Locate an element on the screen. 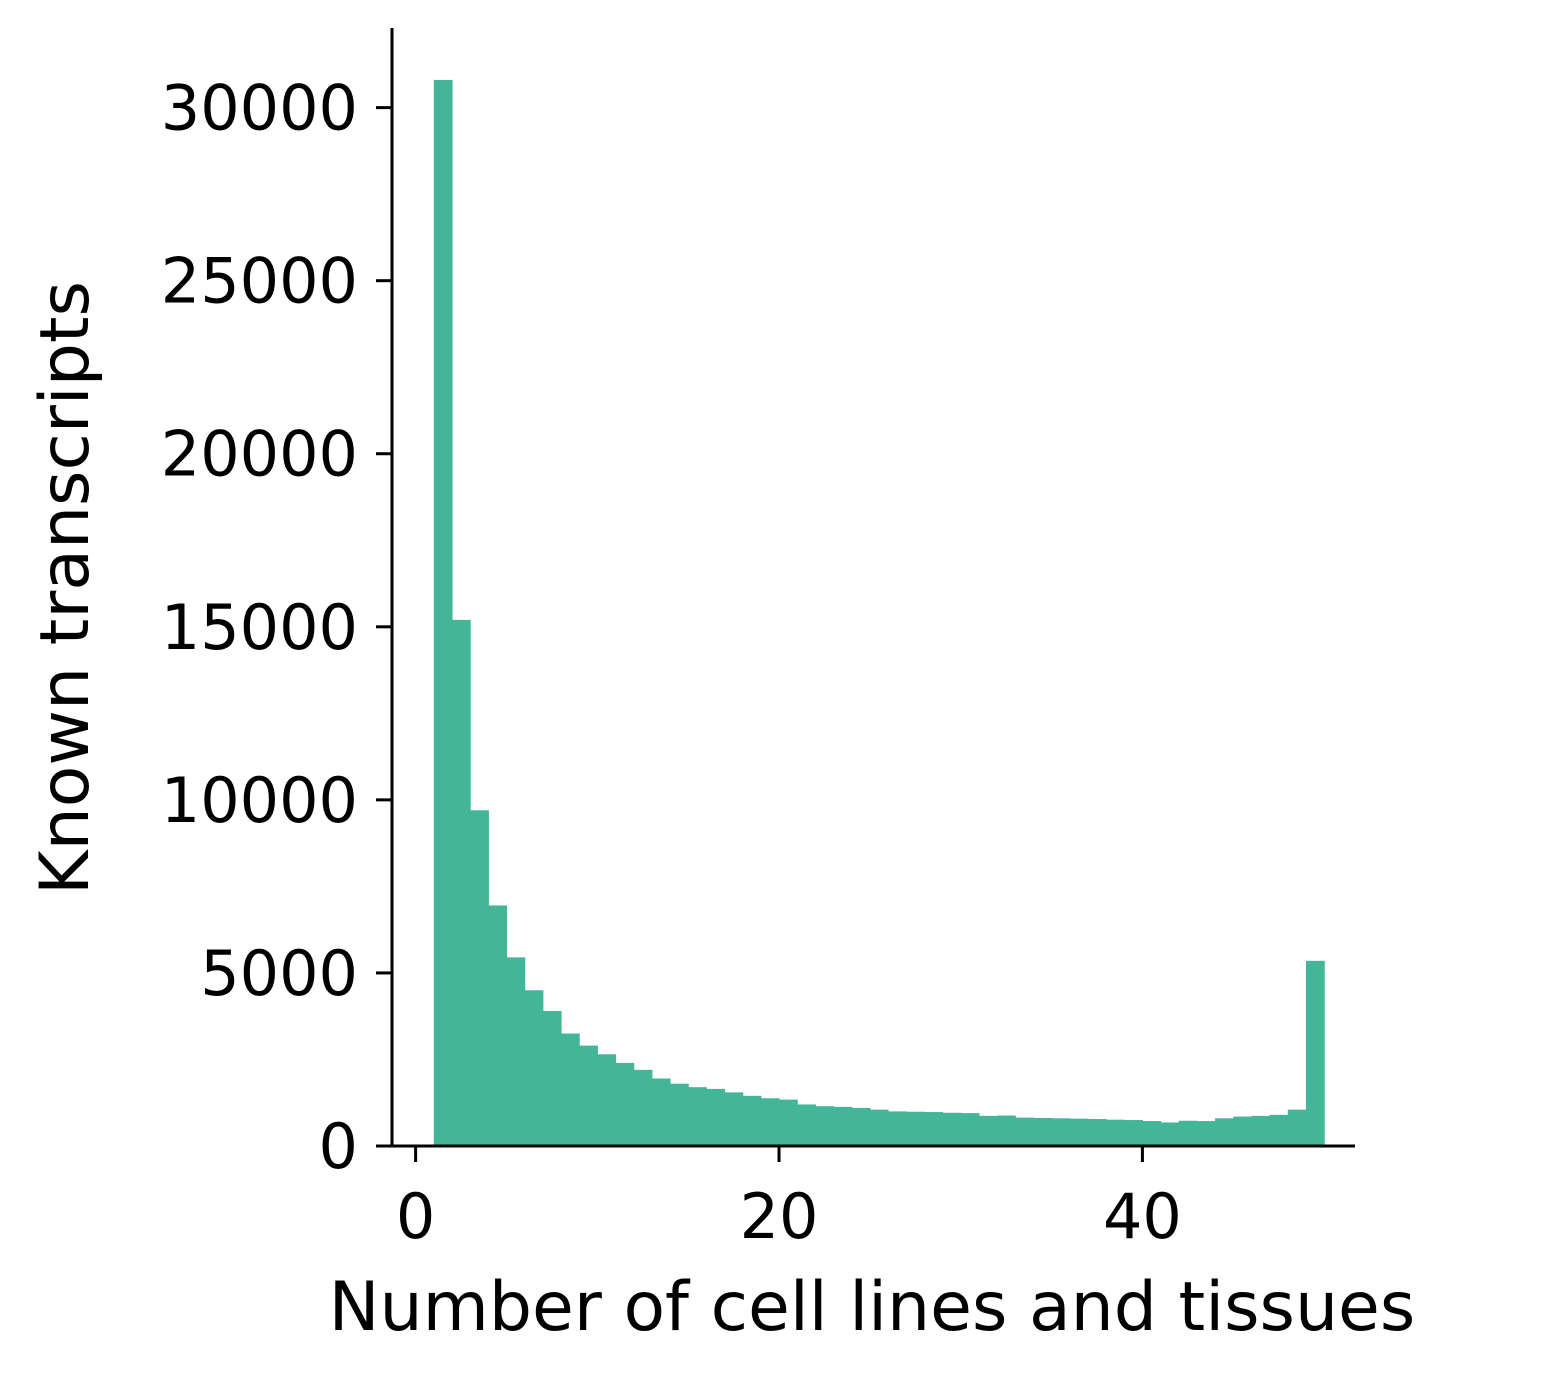 The height and width of the screenshot is (1377, 1541). x-axis-label: Number of cell lines and tissues is located at coordinates (872, 1307).